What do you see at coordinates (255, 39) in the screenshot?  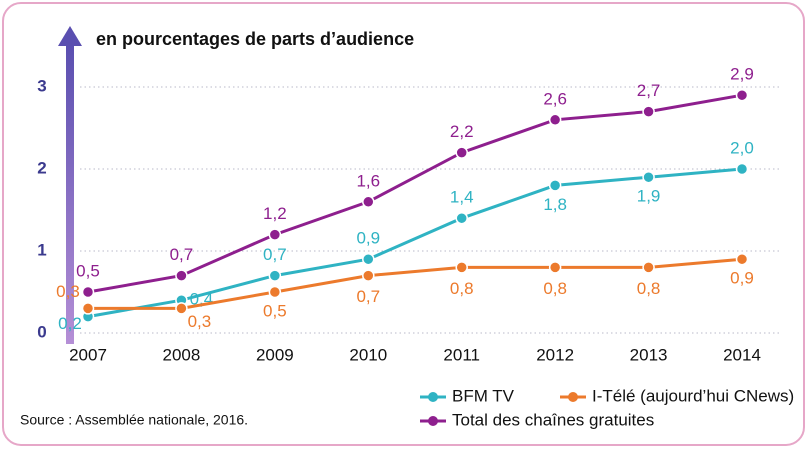 I see `chart-title: en pourcentages de parts d’audience` at bounding box center [255, 39].